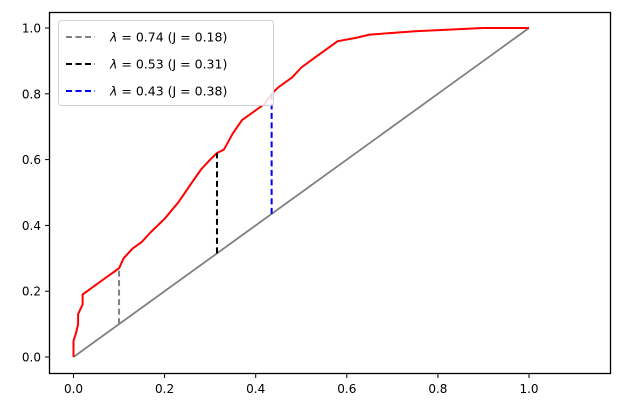 This screenshot has width=620, height=413. I want to click on y-tick-label: 0.0, so click(31, 358).